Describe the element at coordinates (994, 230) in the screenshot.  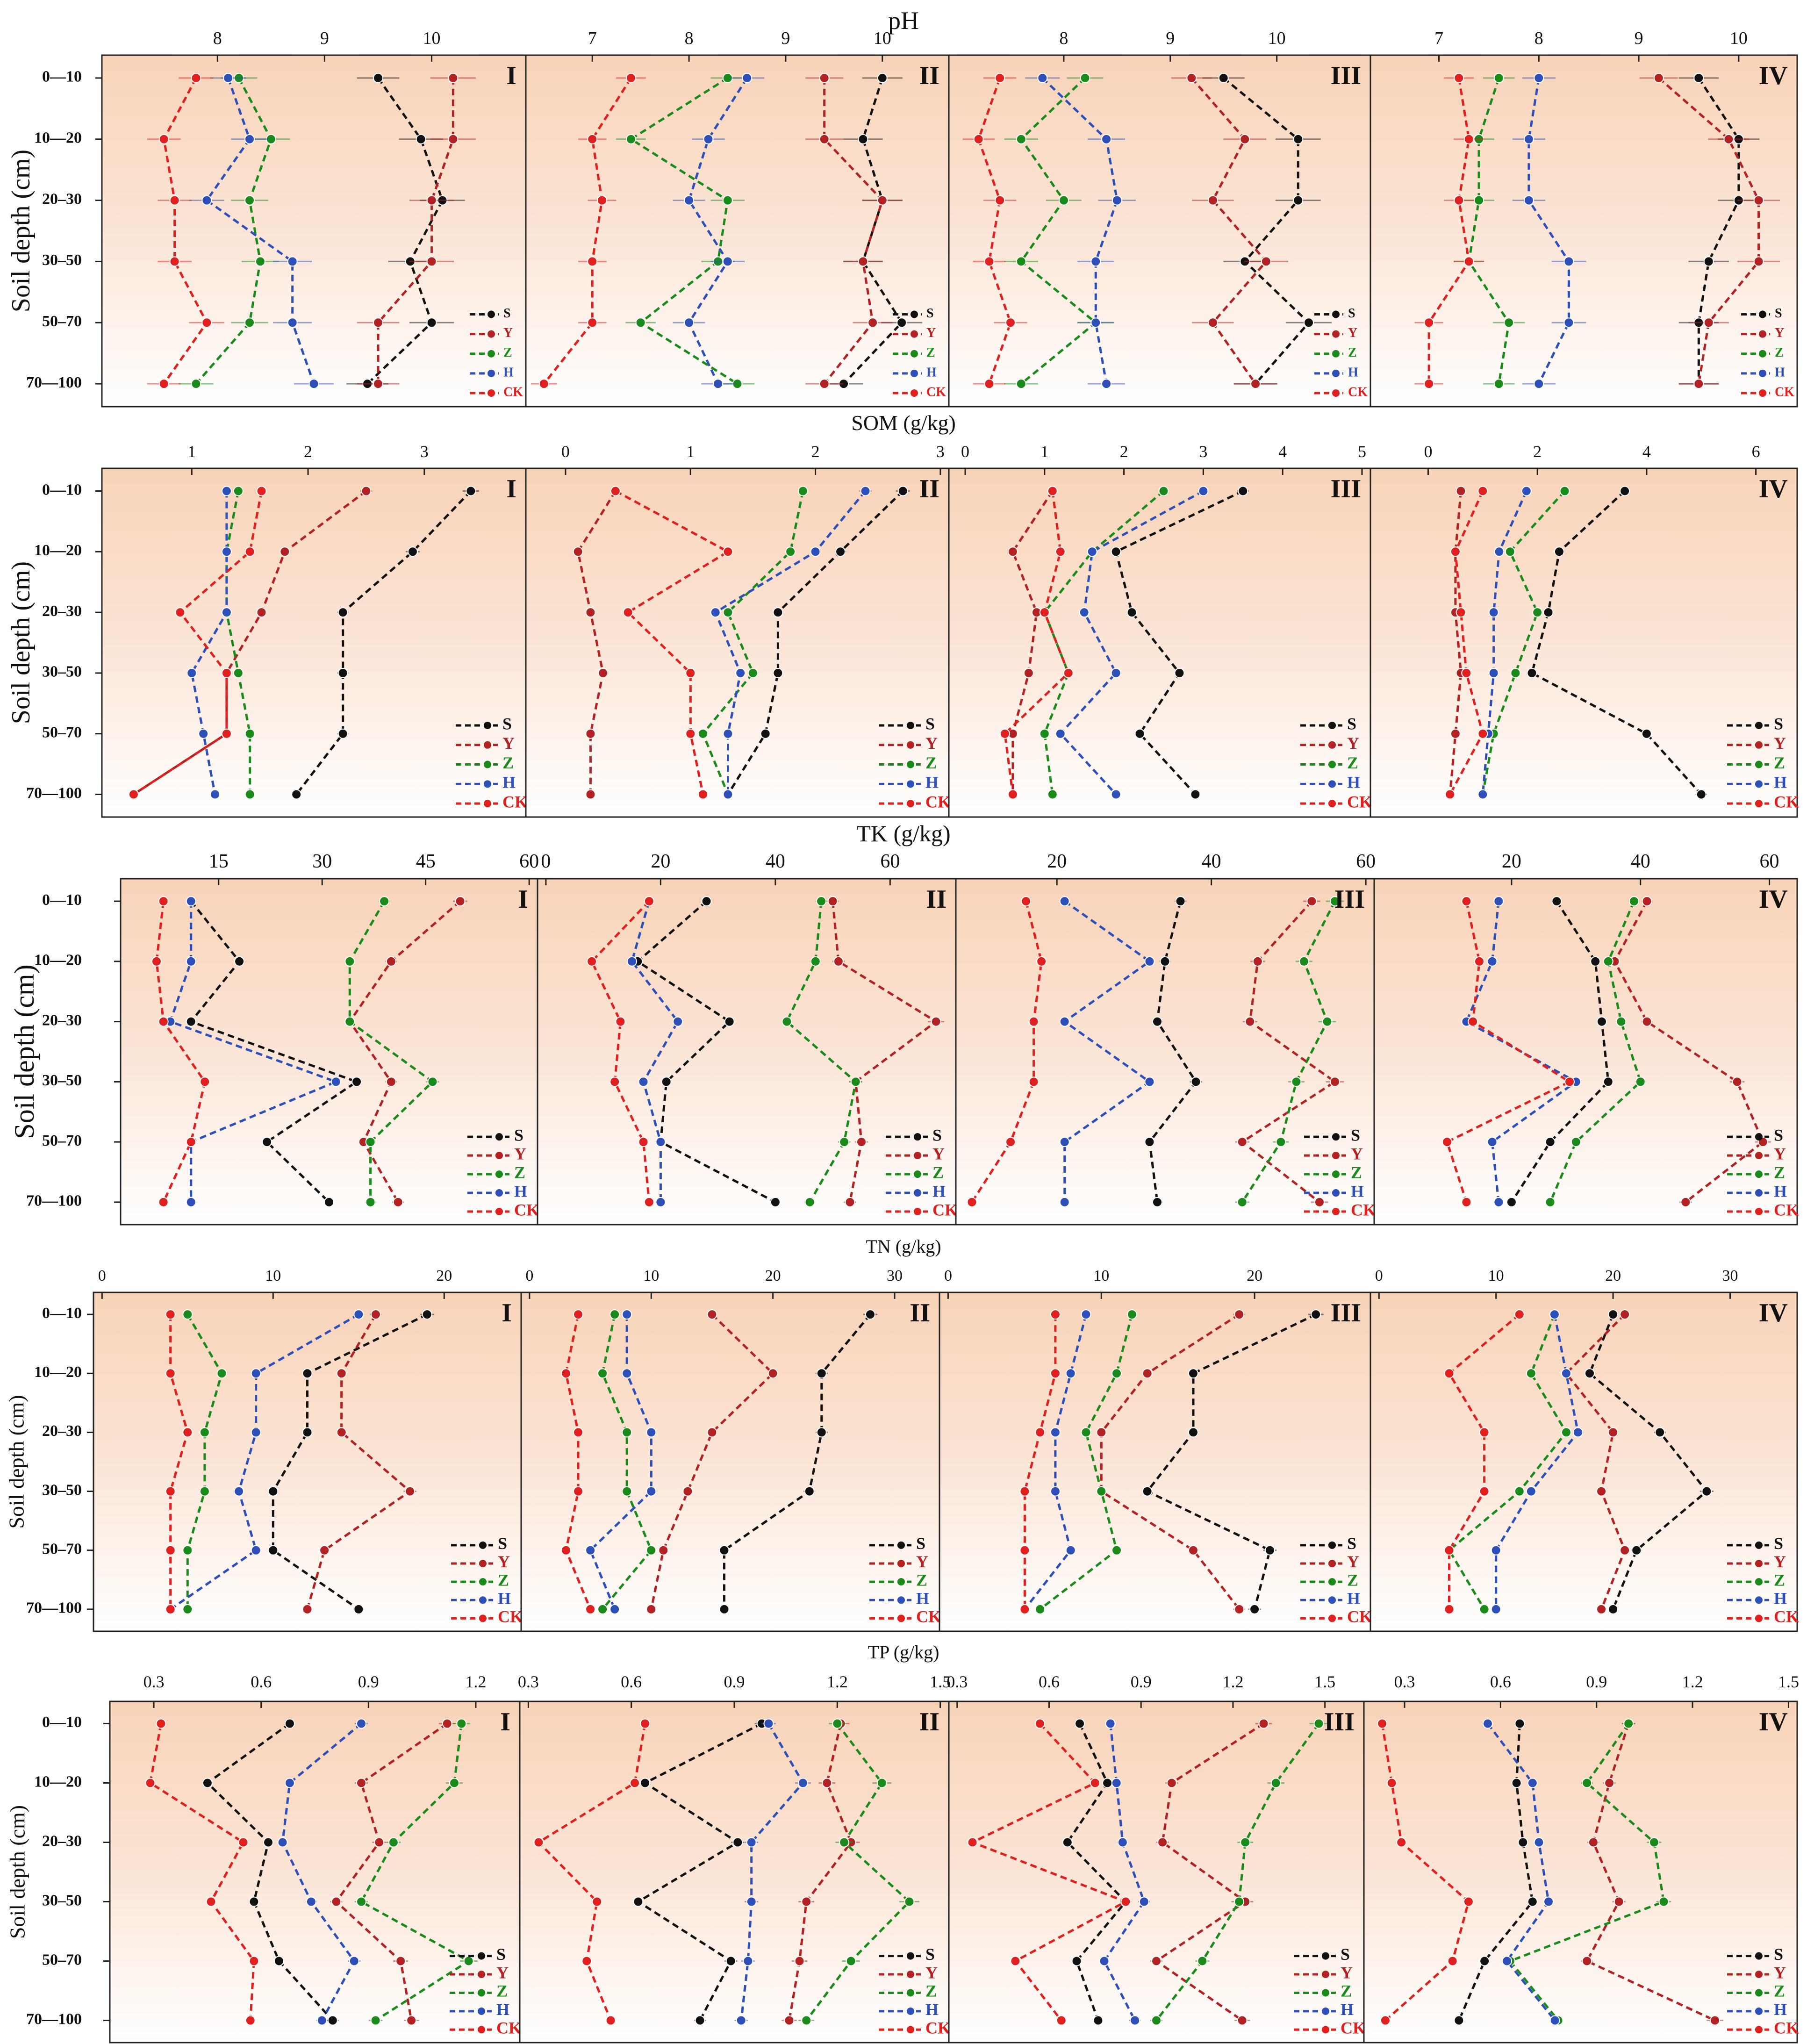
I see `series-CK` at that location.